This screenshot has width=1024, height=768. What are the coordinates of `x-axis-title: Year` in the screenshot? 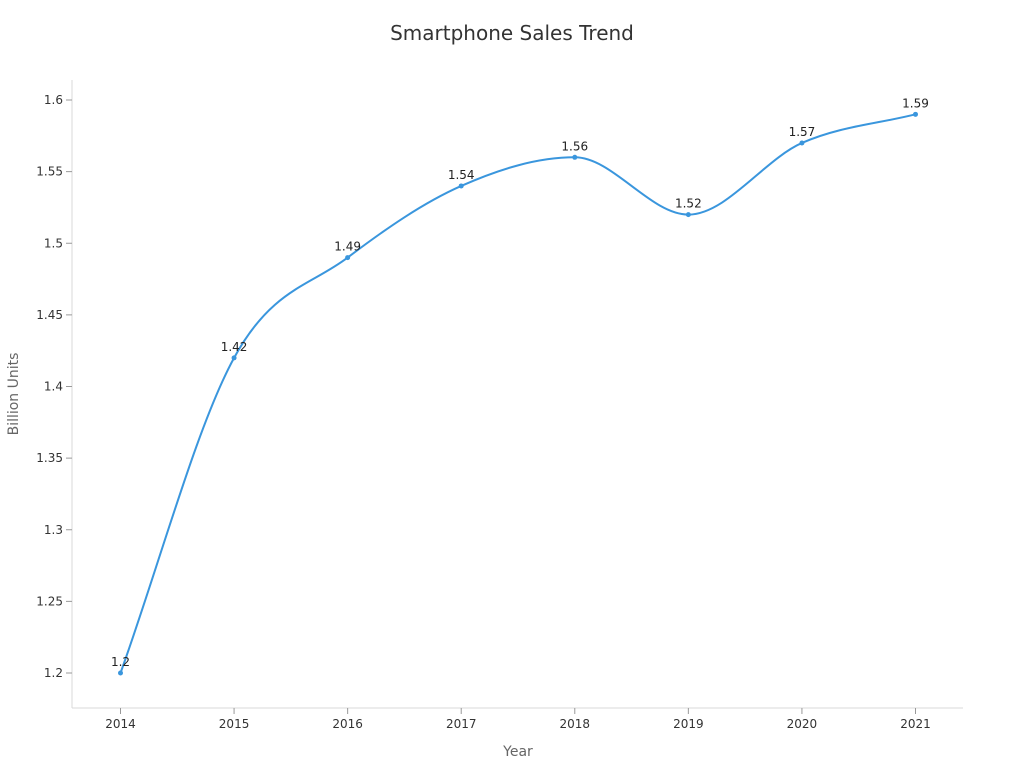 It's located at (517, 752).